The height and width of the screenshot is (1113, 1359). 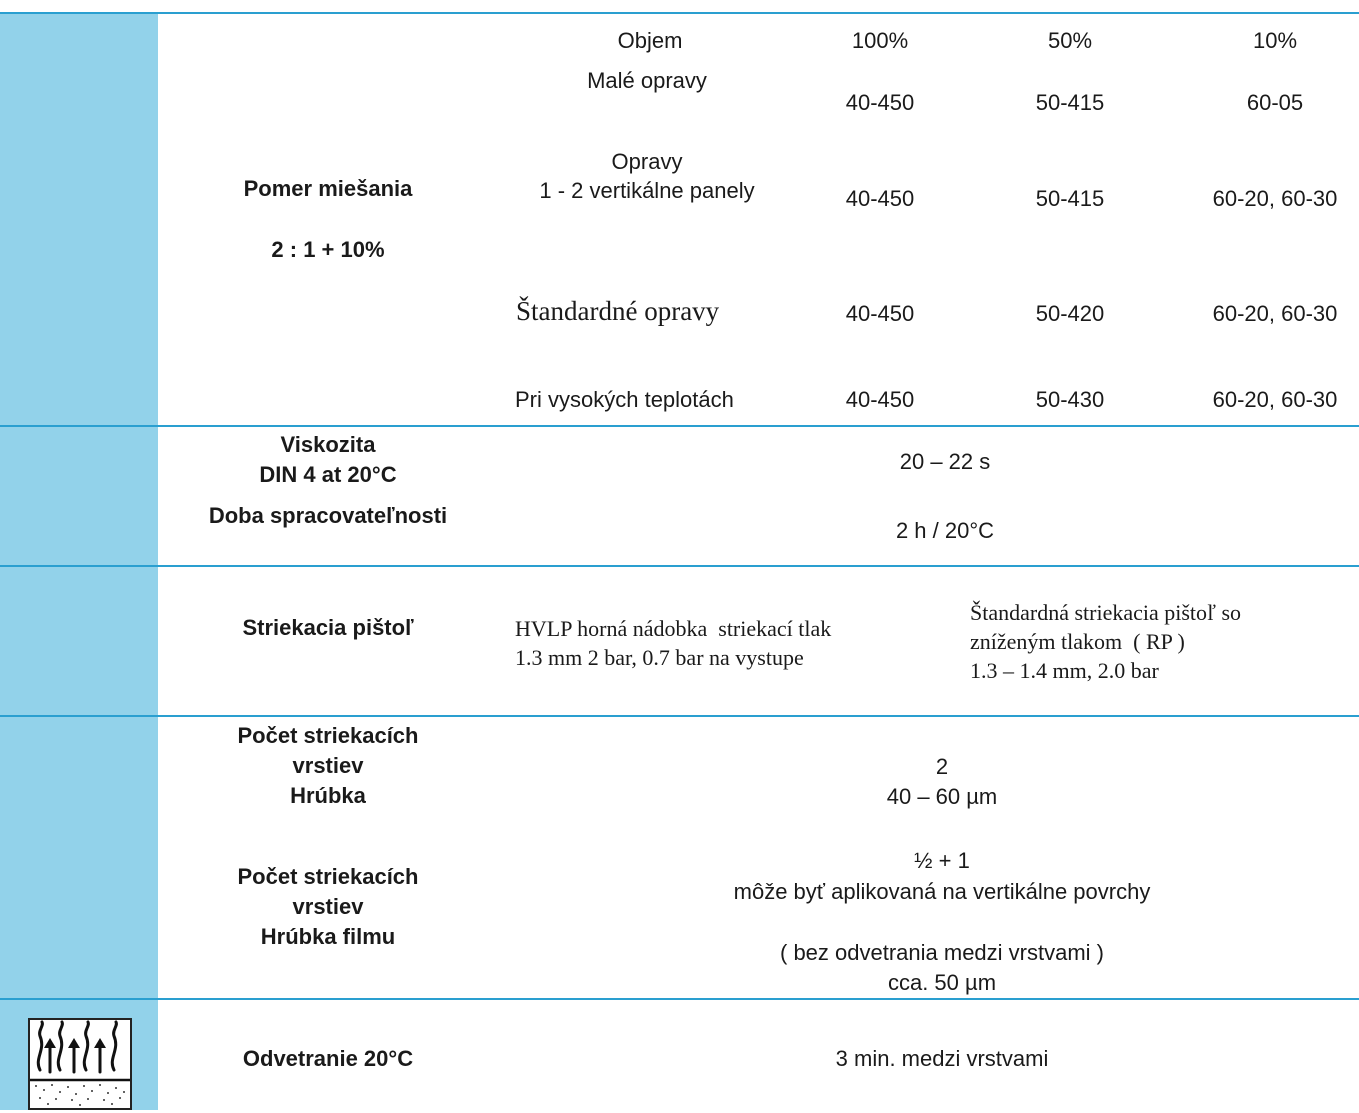 What do you see at coordinates (1070, 313) in the screenshot?
I see `row-value-50: 50-420` at bounding box center [1070, 313].